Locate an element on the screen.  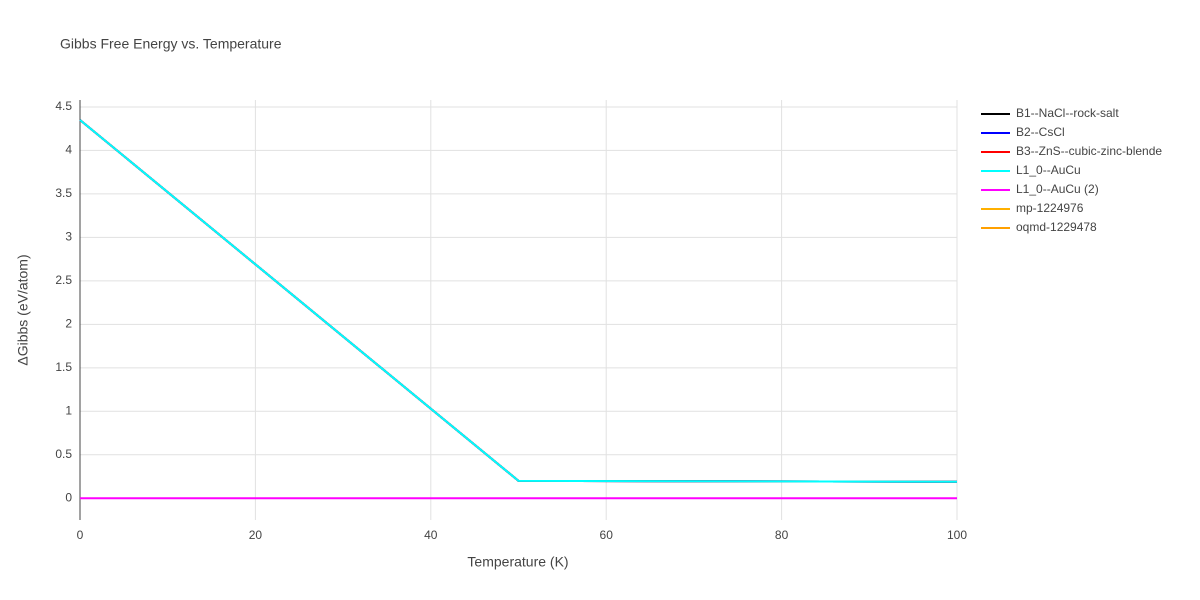
x-tick-label: 80 is located at coordinates (782, 535).